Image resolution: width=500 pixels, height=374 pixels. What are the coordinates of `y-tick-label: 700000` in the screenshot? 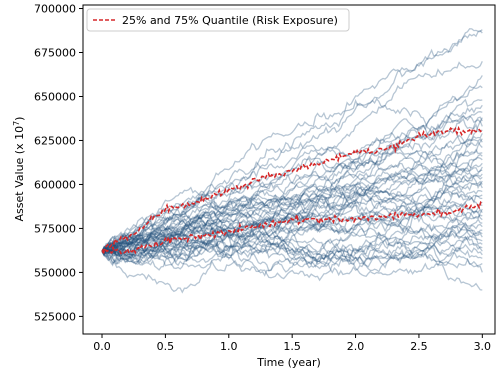 It's located at (55, 9).